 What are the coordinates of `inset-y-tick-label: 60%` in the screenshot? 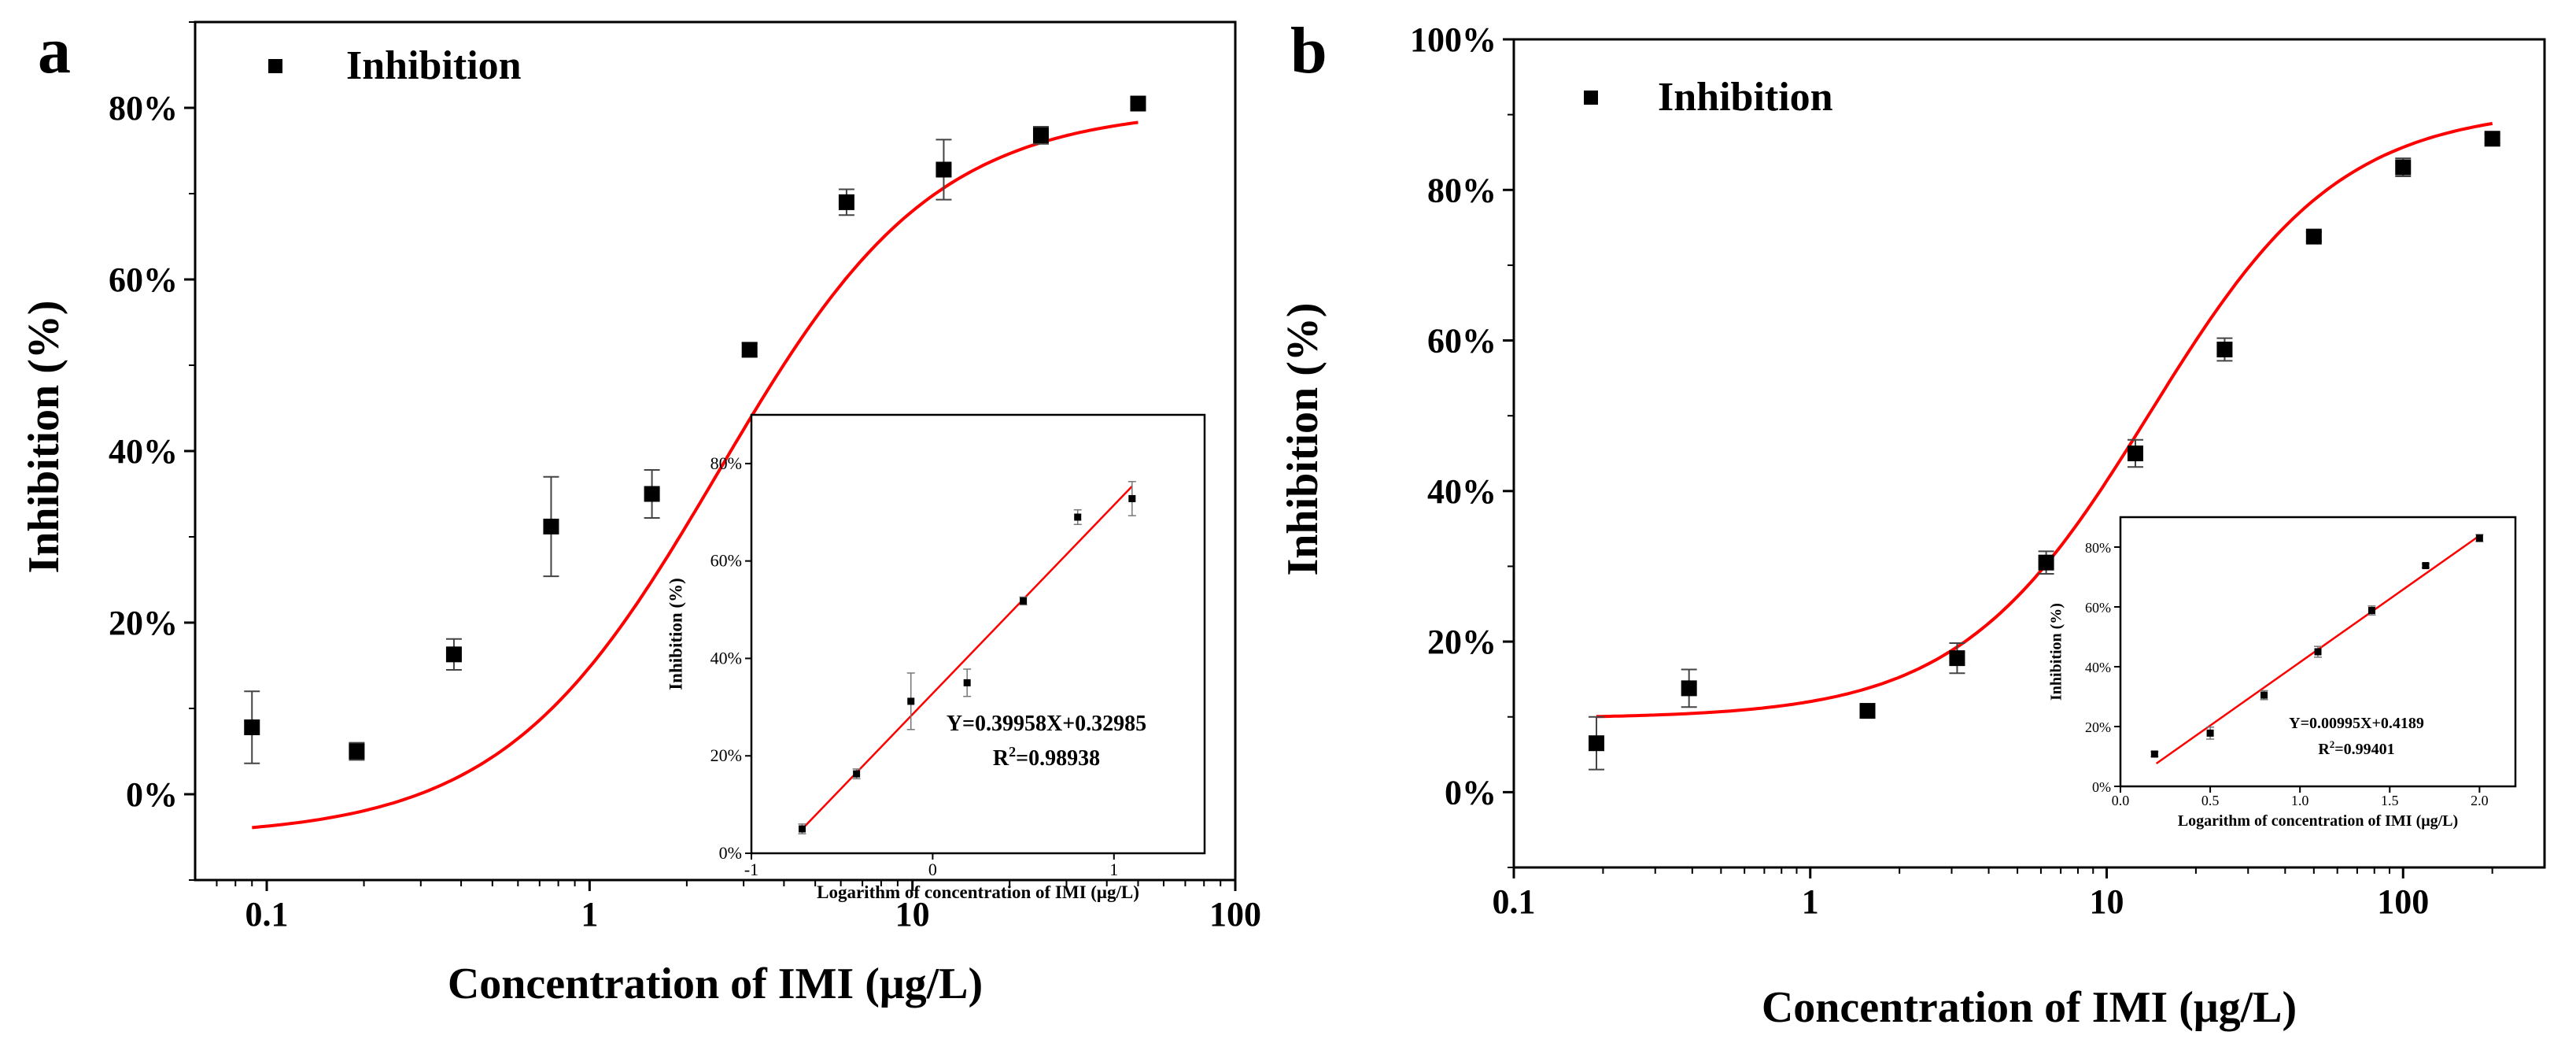 It's located at (2098, 608).